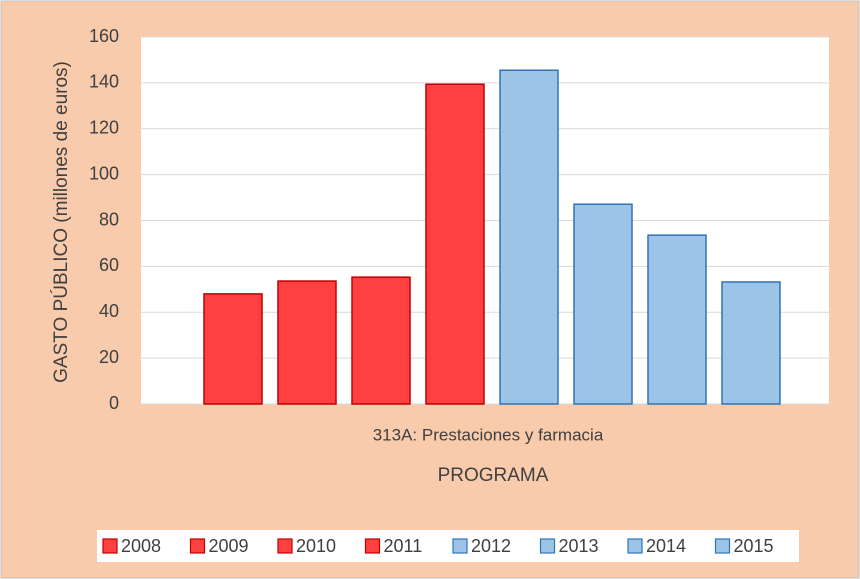 The image size is (860, 579). Describe the element at coordinates (109, 357) in the screenshot. I see `y-tick-label: 20` at that location.